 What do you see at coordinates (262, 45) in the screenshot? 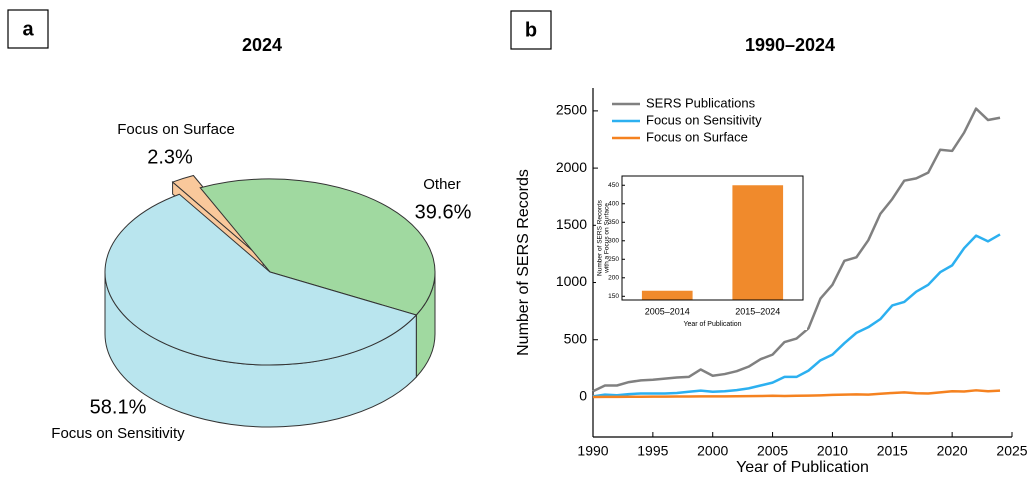
I see `chart-title: 2024` at bounding box center [262, 45].